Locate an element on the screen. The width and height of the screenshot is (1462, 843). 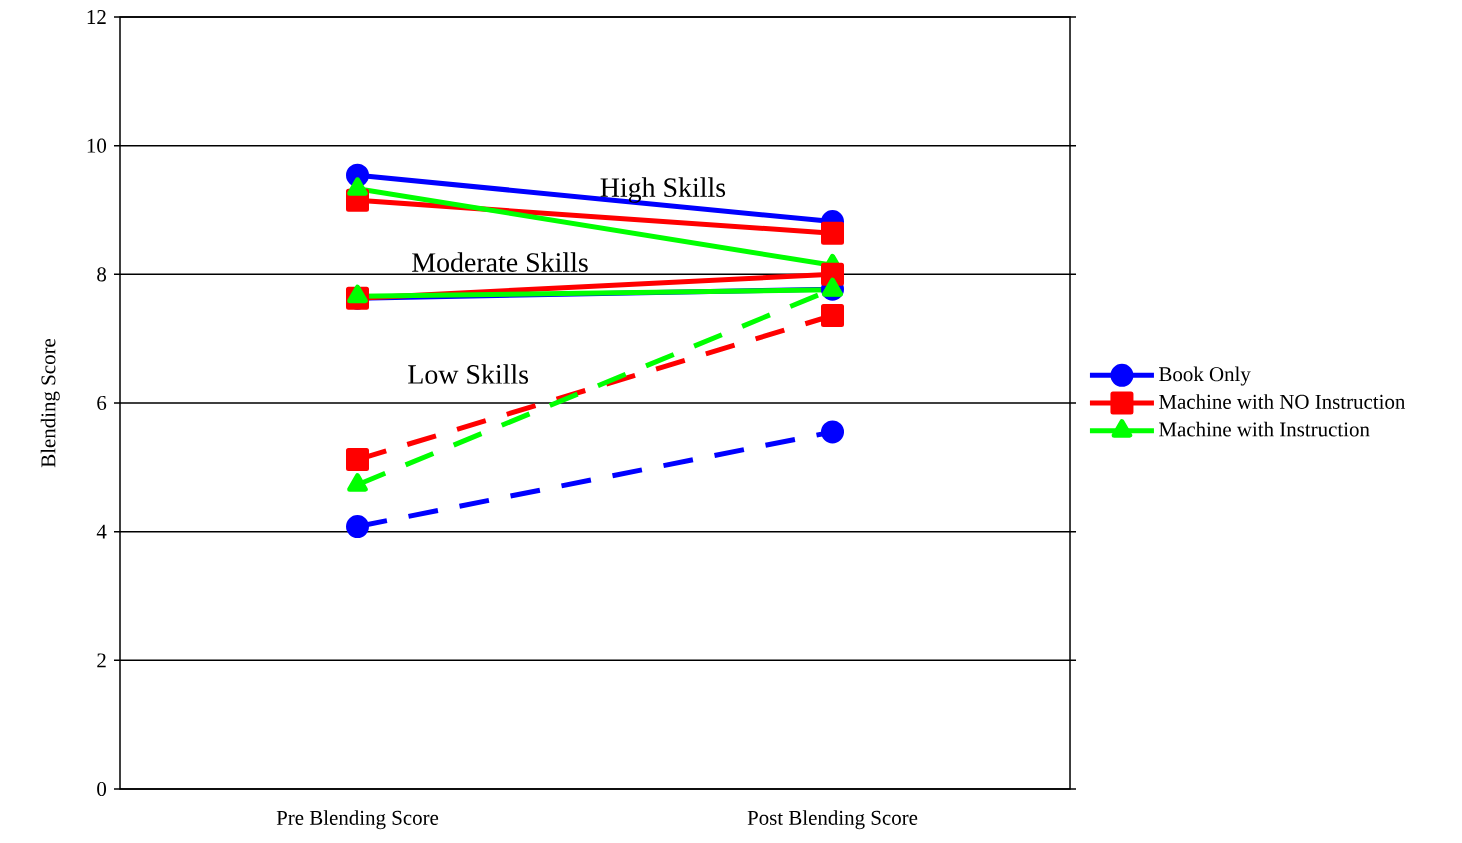
annotation: Low Skills is located at coordinates (468, 374).